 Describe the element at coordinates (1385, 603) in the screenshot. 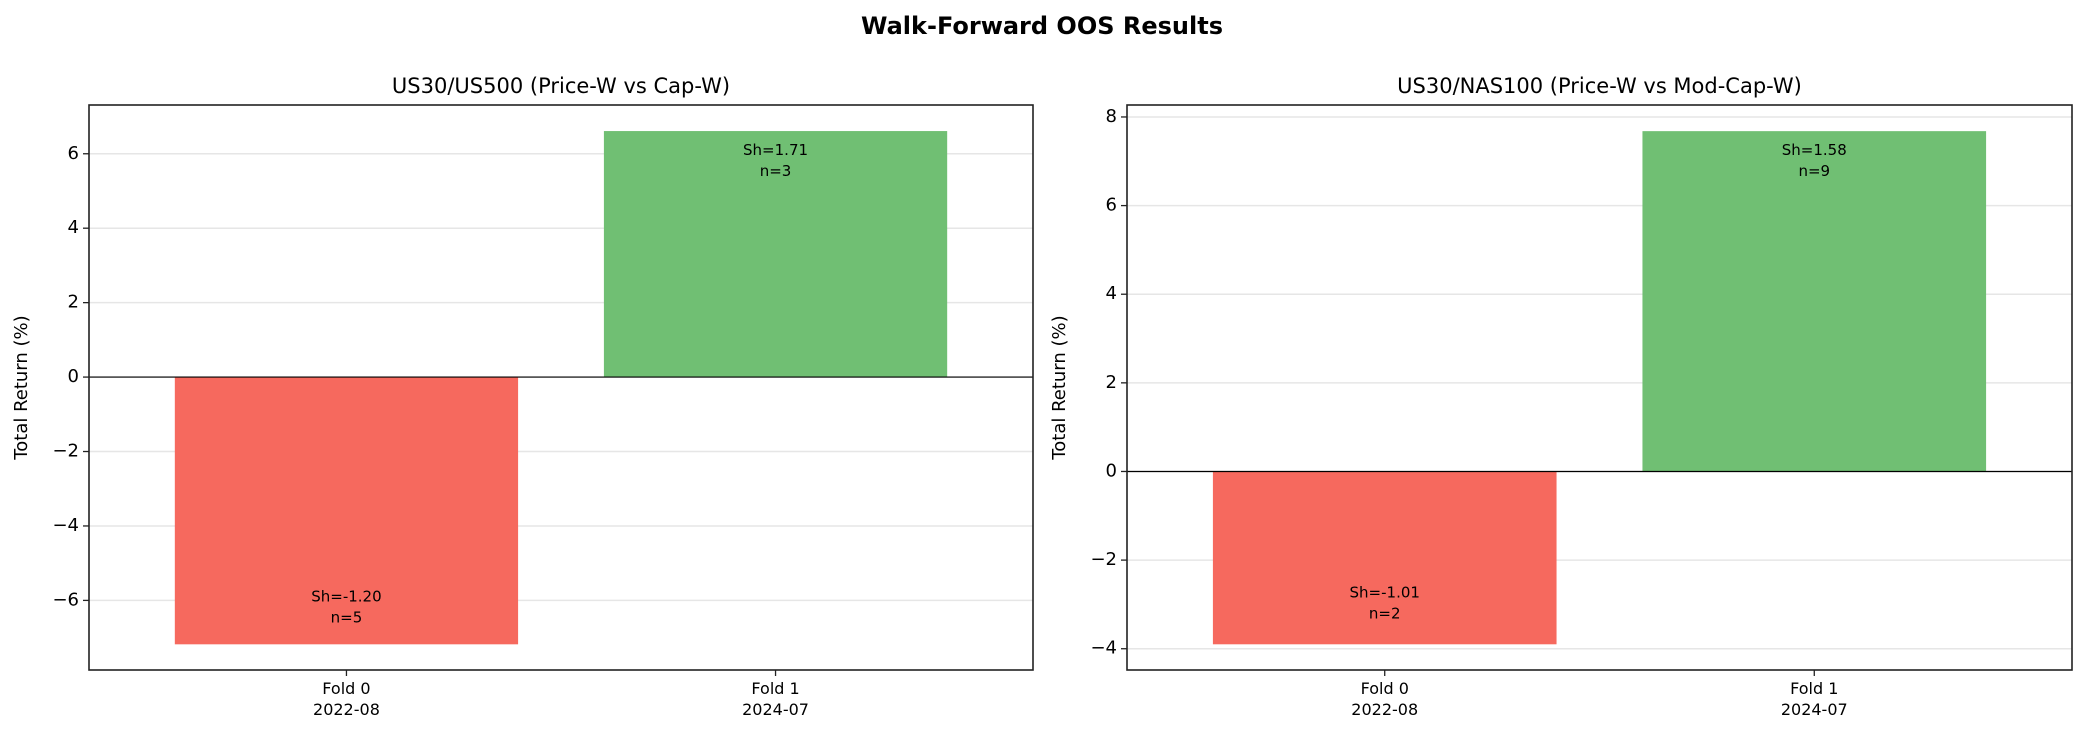

I see `bar-annotation-0: Sh=-1.01 n=2` at that location.